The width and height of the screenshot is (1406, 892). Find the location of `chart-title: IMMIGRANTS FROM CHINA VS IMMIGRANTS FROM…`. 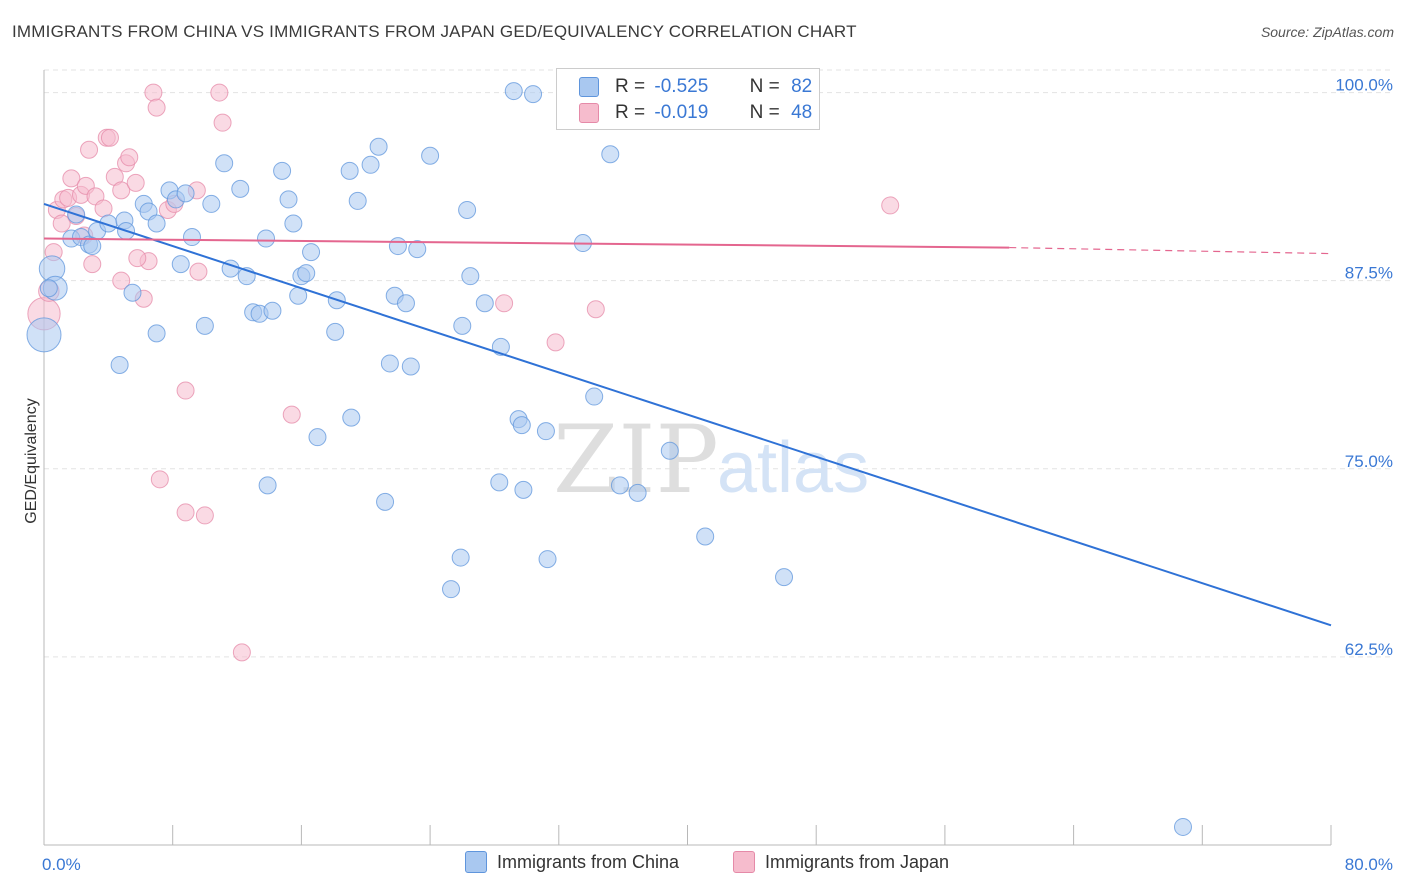

chart-title: IMMIGRANTS FROM CHINA VS IMMIGRANTS FROM… is located at coordinates (434, 31).